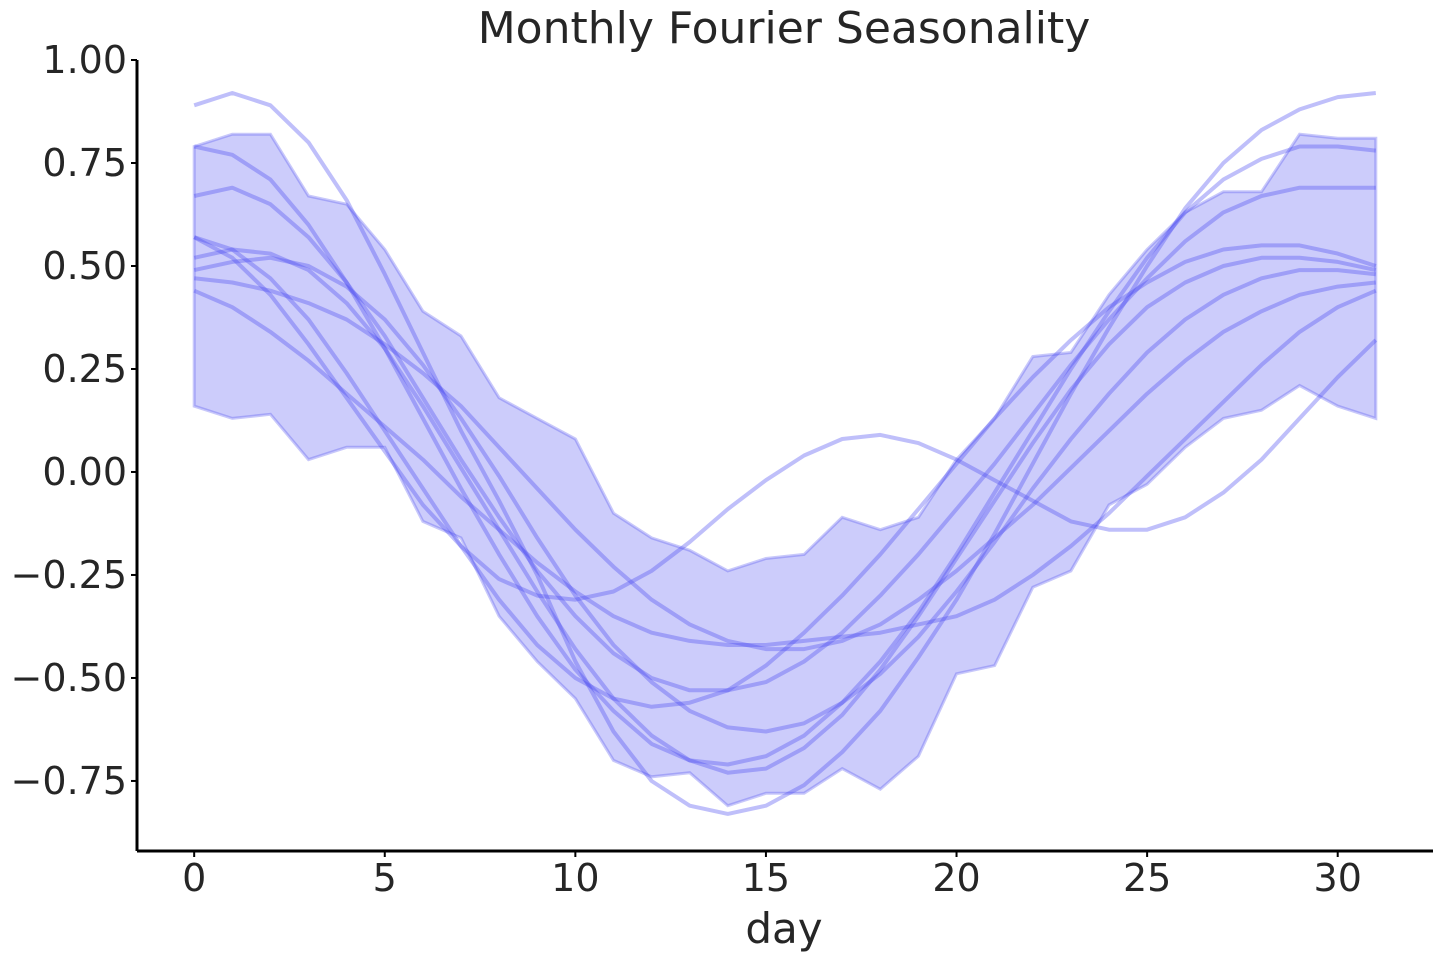 The width and height of the screenshot is (1440, 960). I want to click on y-tick-label: −0.50, so click(69, 678).